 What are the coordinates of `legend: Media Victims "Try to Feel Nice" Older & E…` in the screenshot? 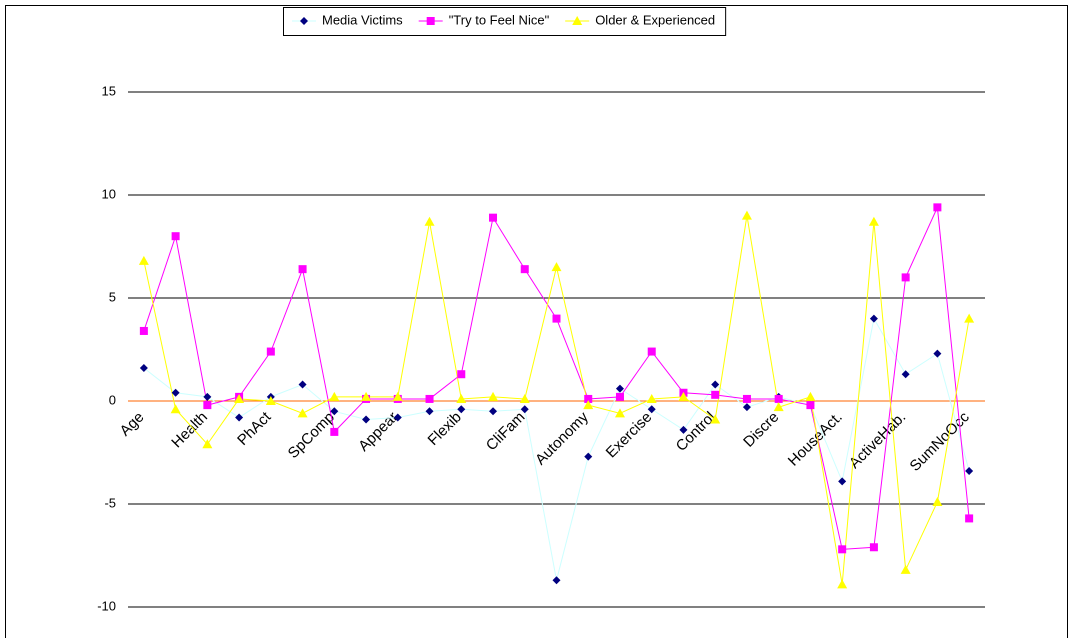 It's located at (505, 21).